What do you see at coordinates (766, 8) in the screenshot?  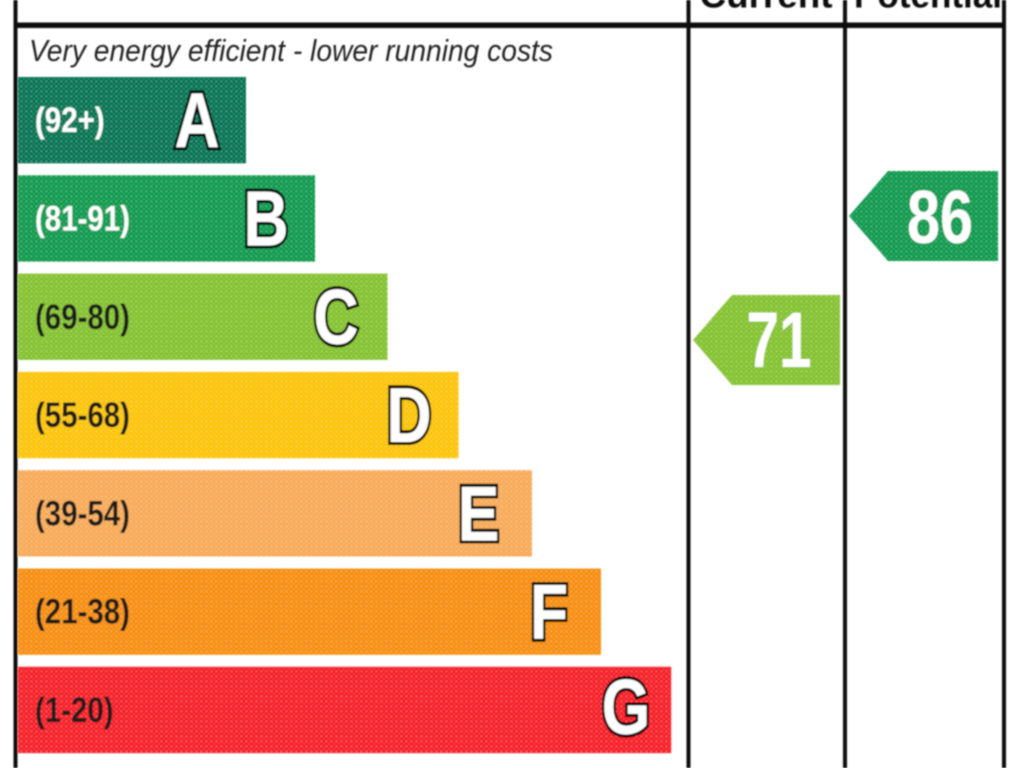 I see `svg-text: Current` at bounding box center [766, 8].